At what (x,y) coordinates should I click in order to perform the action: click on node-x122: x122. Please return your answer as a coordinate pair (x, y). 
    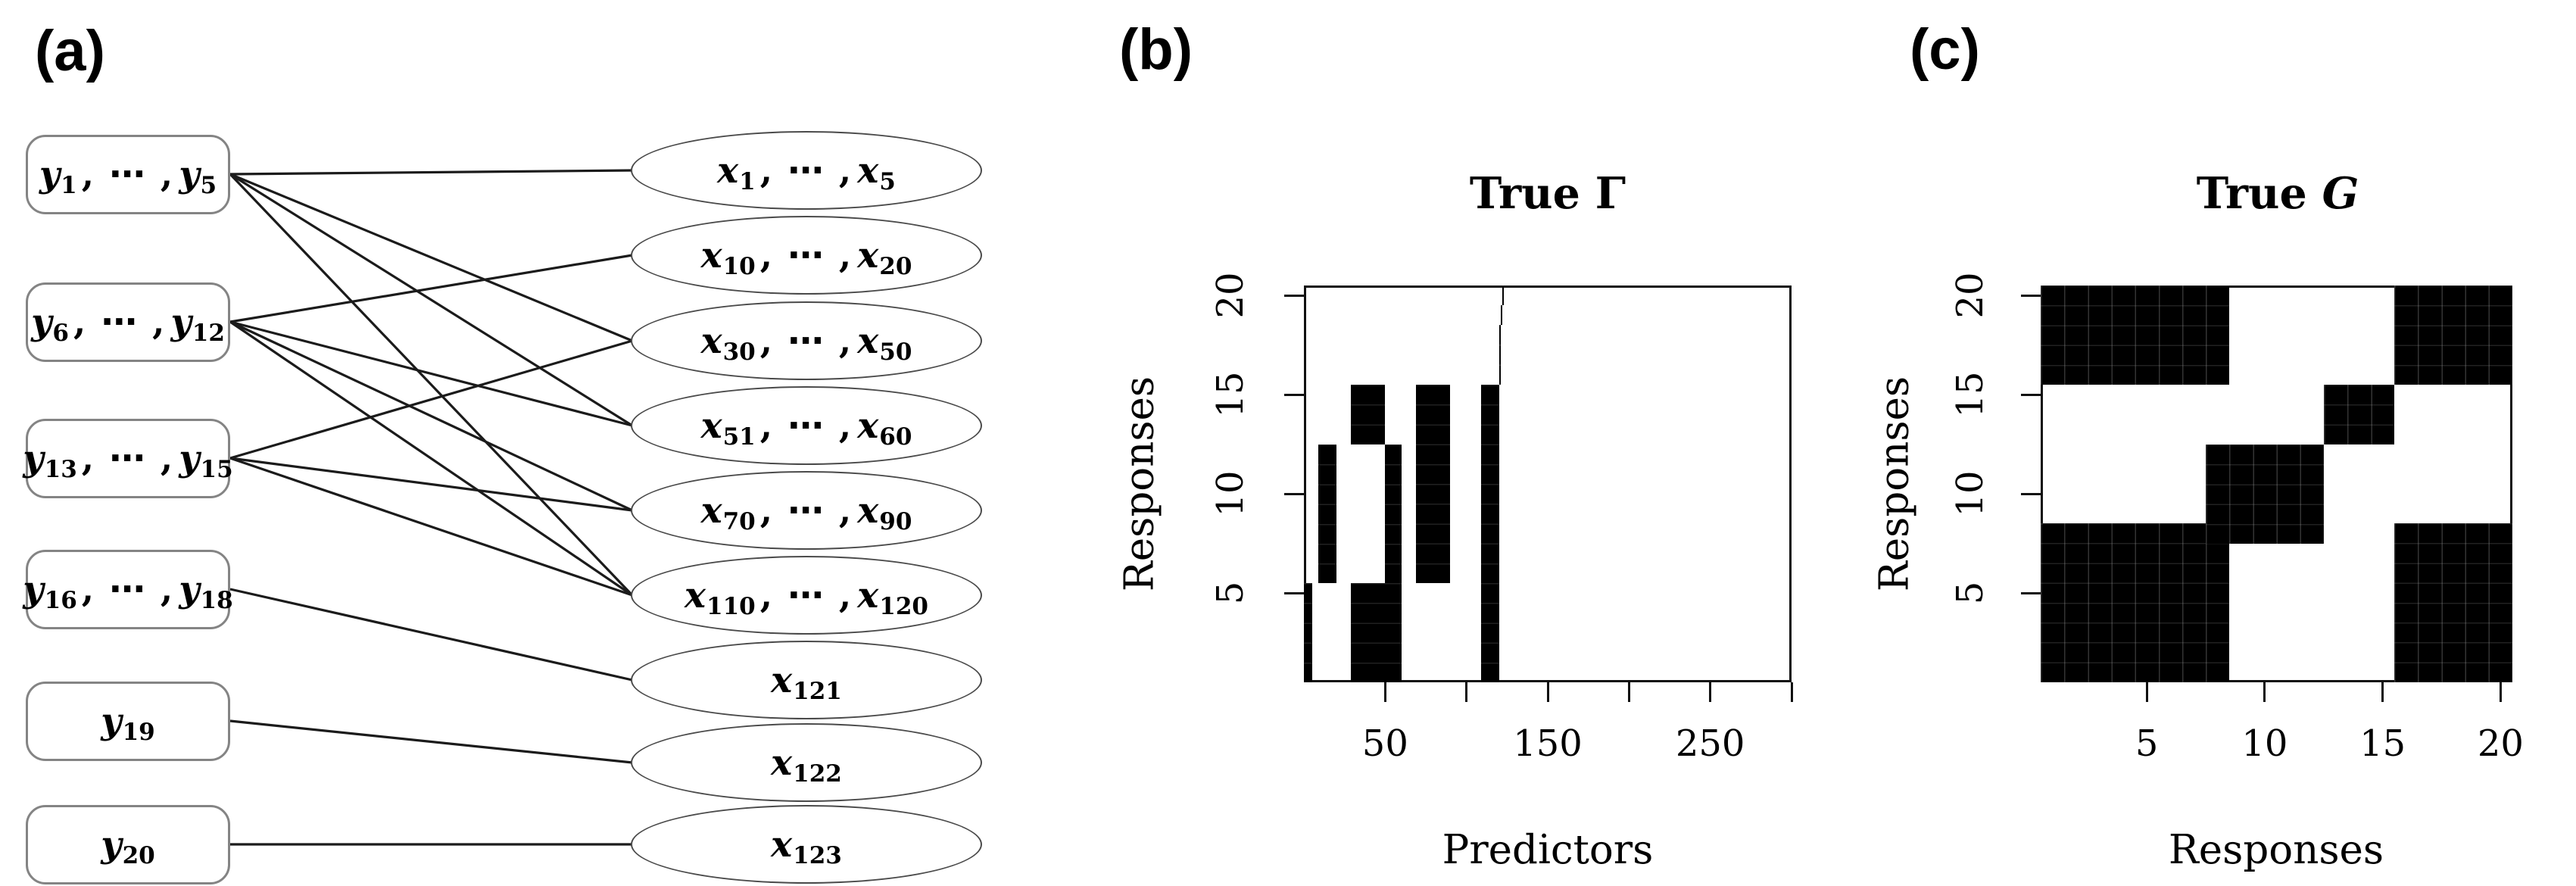
    Looking at the image, I should click on (806, 762).